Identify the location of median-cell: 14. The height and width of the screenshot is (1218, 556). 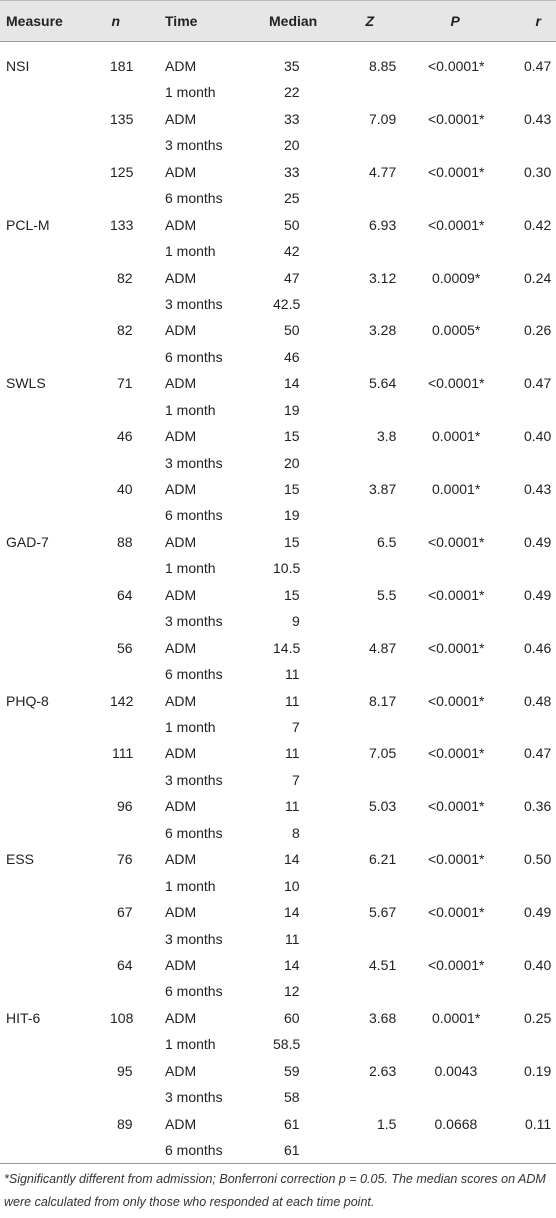
(292, 859).